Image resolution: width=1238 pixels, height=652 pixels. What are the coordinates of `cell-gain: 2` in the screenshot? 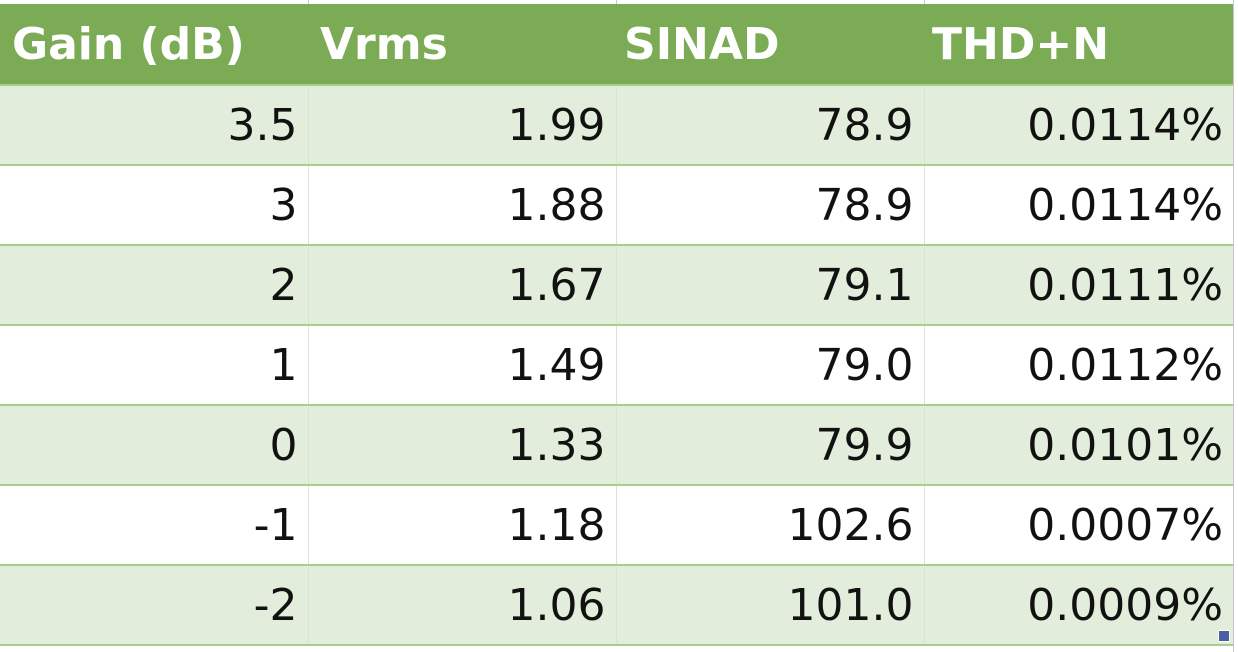 It's located at (154, 285).